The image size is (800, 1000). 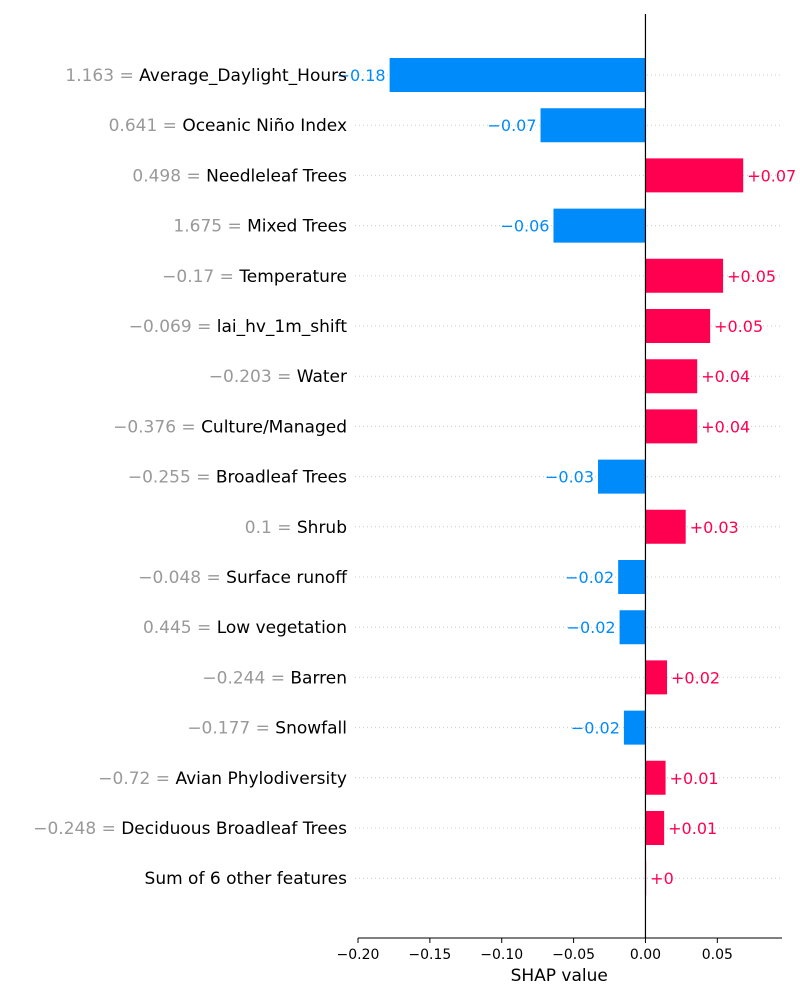 What do you see at coordinates (182, 578) in the screenshot?
I see `feature-value: −0.048 =` at bounding box center [182, 578].